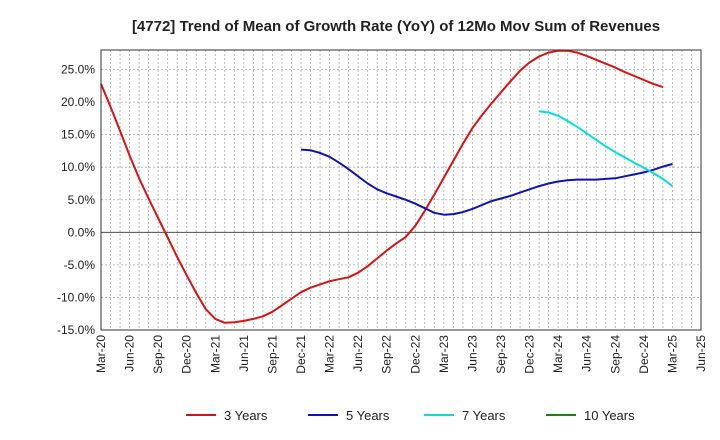 This screenshot has height=440, width=720. Describe the element at coordinates (330, 354) in the screenshot. I see `x-tick-label: Mar-22` at that location.